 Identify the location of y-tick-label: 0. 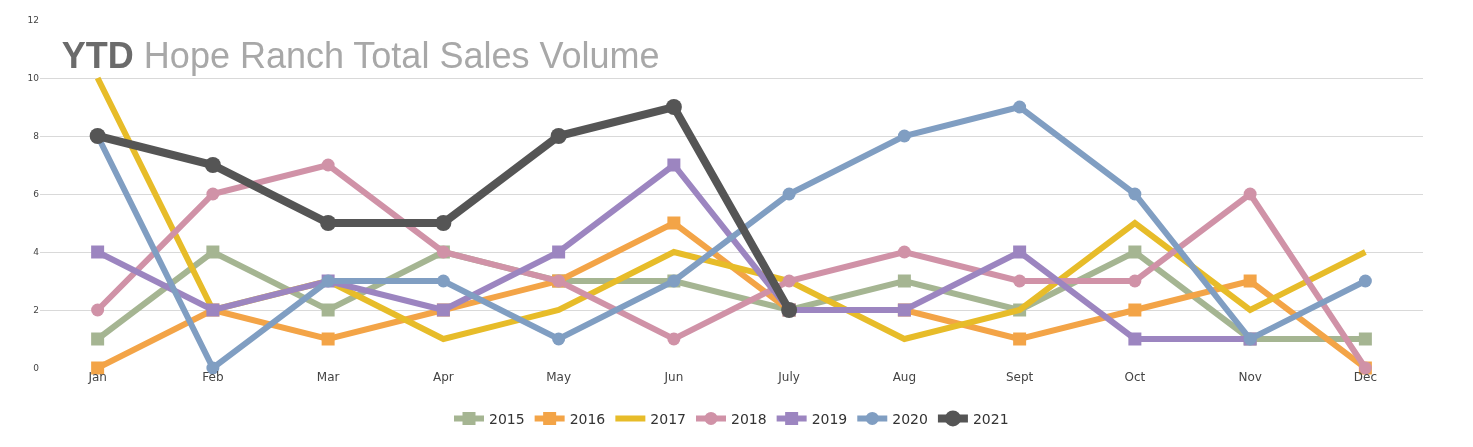
(36, 368).